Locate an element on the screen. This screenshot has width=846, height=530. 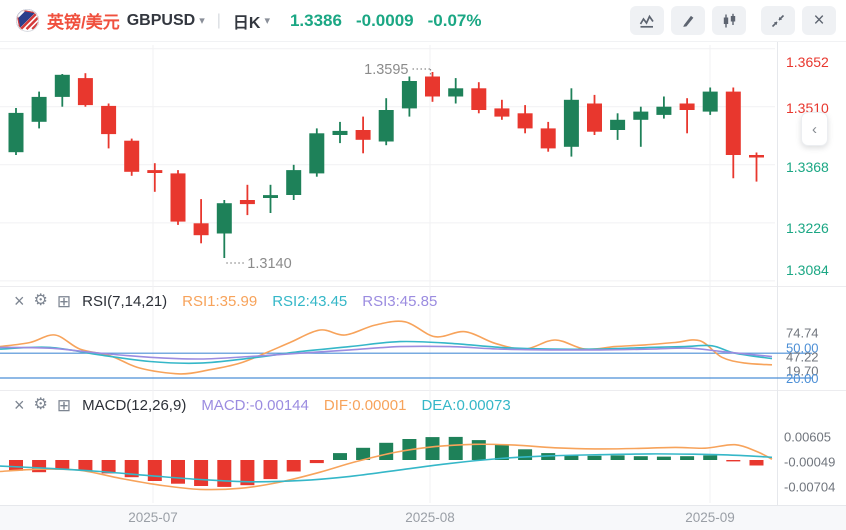
price-change: -0.0009 is located at coordinates (384, 20).